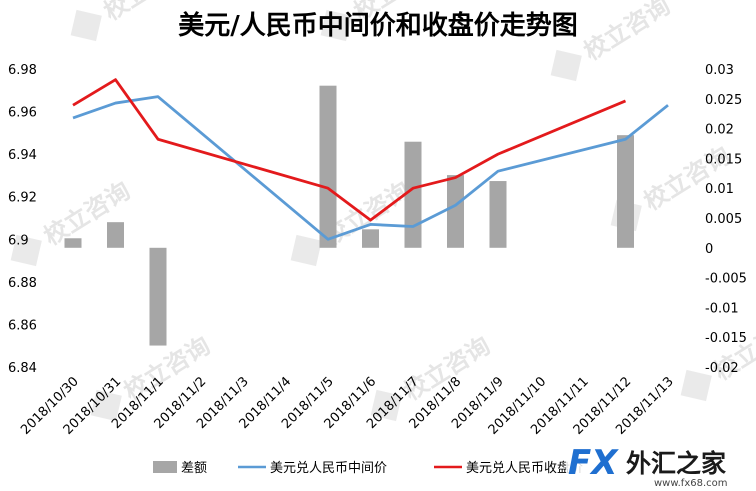 This screenshot has height=491, width=756. Describe the element at coordinates (455, 211) in the screenshot. I see `bar-2018/11/8` at that location.